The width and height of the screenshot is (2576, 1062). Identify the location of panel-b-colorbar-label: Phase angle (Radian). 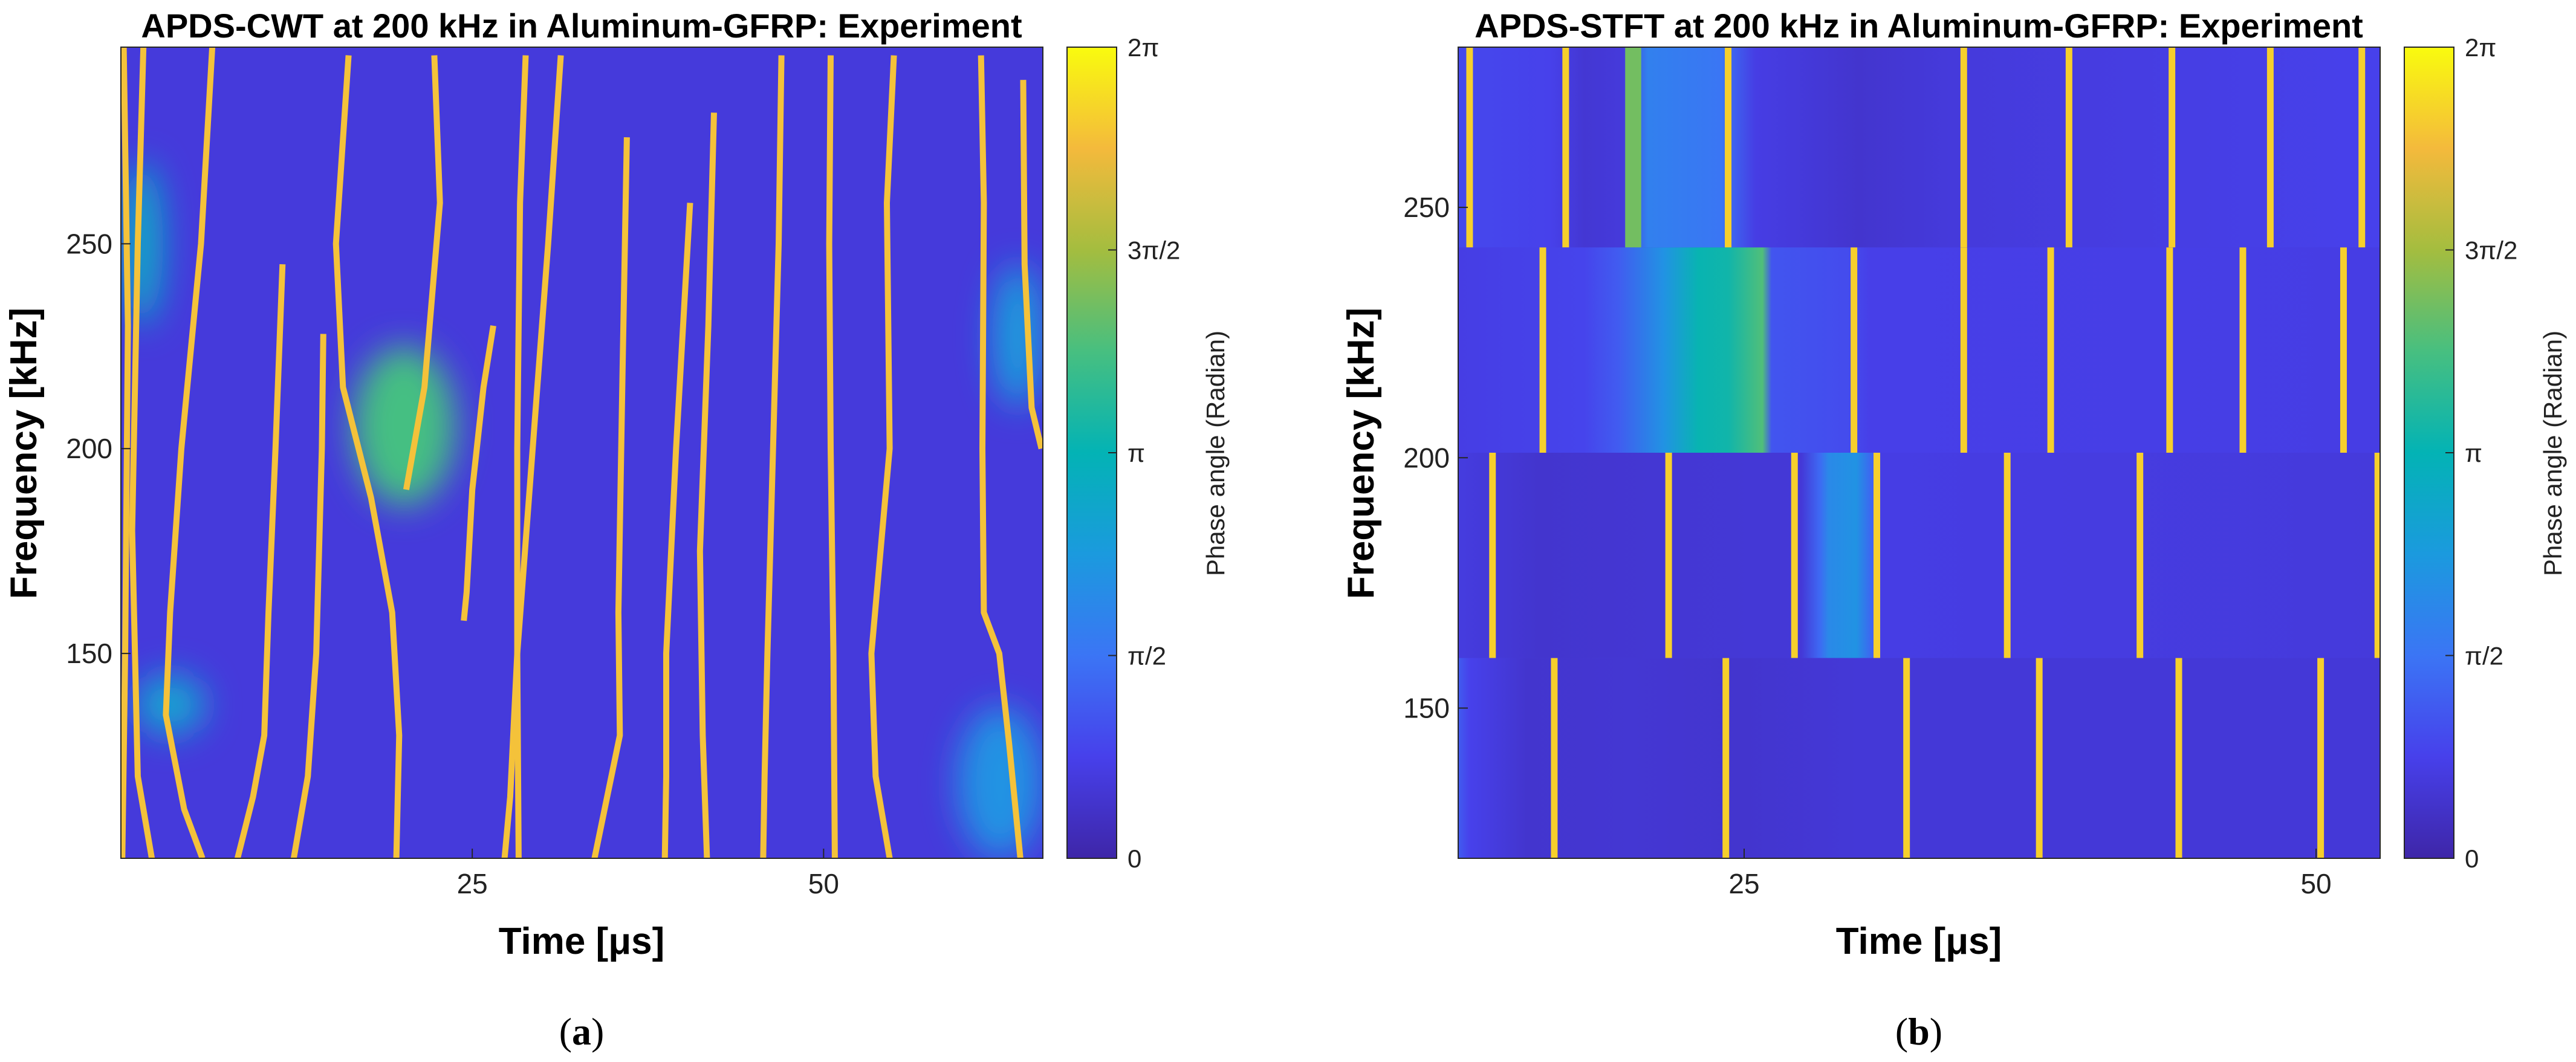
(2553, 453).